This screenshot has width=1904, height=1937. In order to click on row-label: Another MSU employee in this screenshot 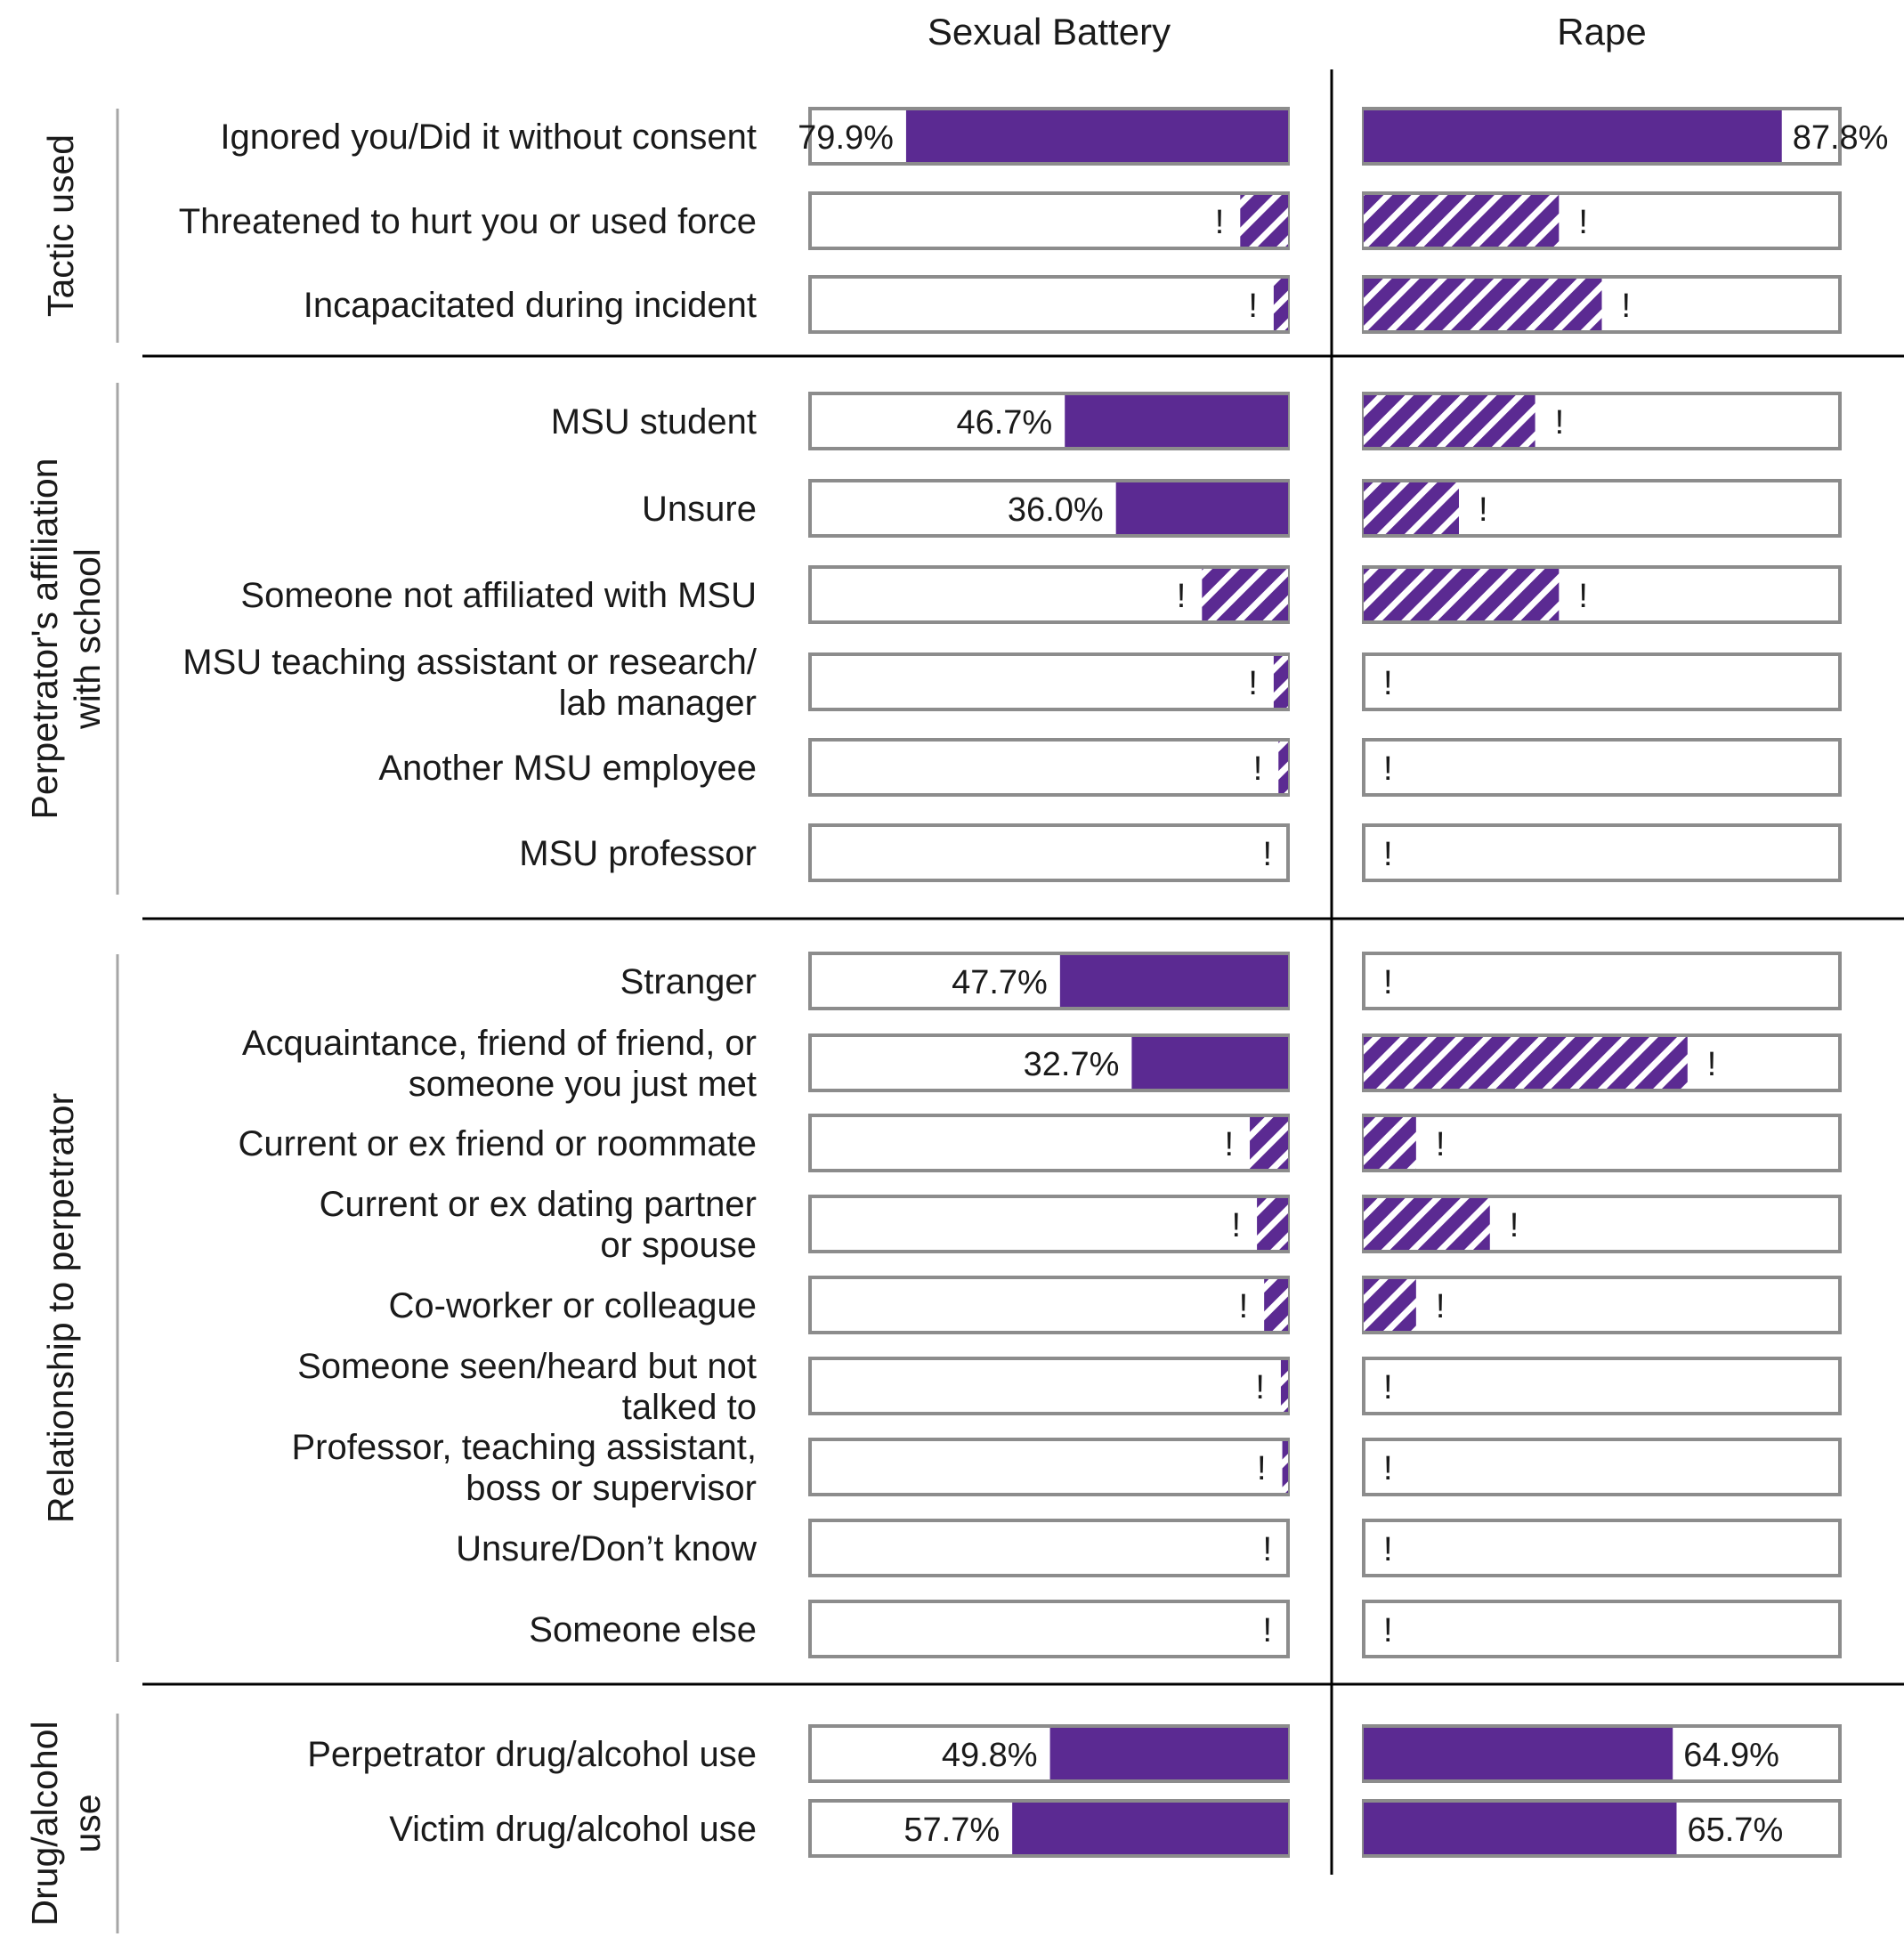, I will do `click(567, 768)`.